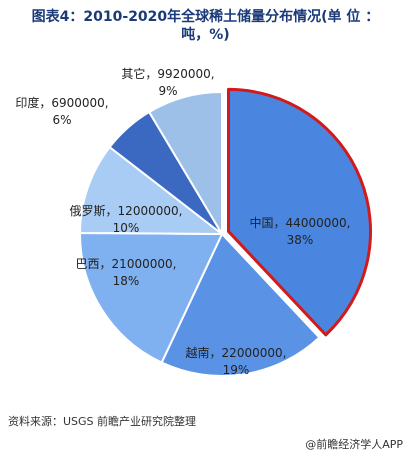 The width and height of the screenshot is (411, 457). What do you see at coordinates (167, 82) in the screenshot?
I see `slice-label-6: 其它，9920000, 9%` at bounding box center [167, 82].